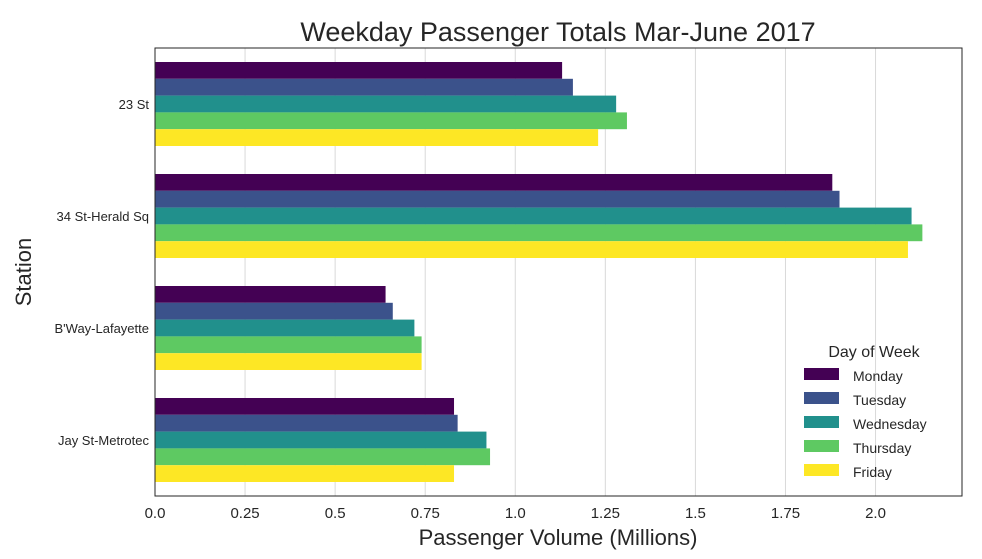 This screenshot has width=982, height=559. What do you see at coordinates (821, 470) in the screenshot?
I see `legend-swatch-friday` at bounding box center [821, 470].